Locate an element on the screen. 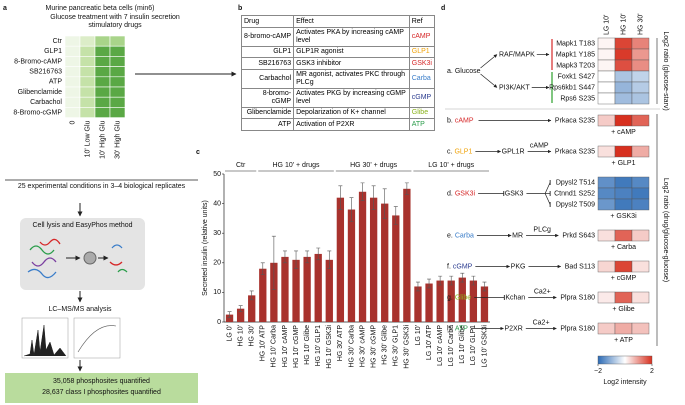  y-tick-label: 50 is located at coordinates (217, 174).